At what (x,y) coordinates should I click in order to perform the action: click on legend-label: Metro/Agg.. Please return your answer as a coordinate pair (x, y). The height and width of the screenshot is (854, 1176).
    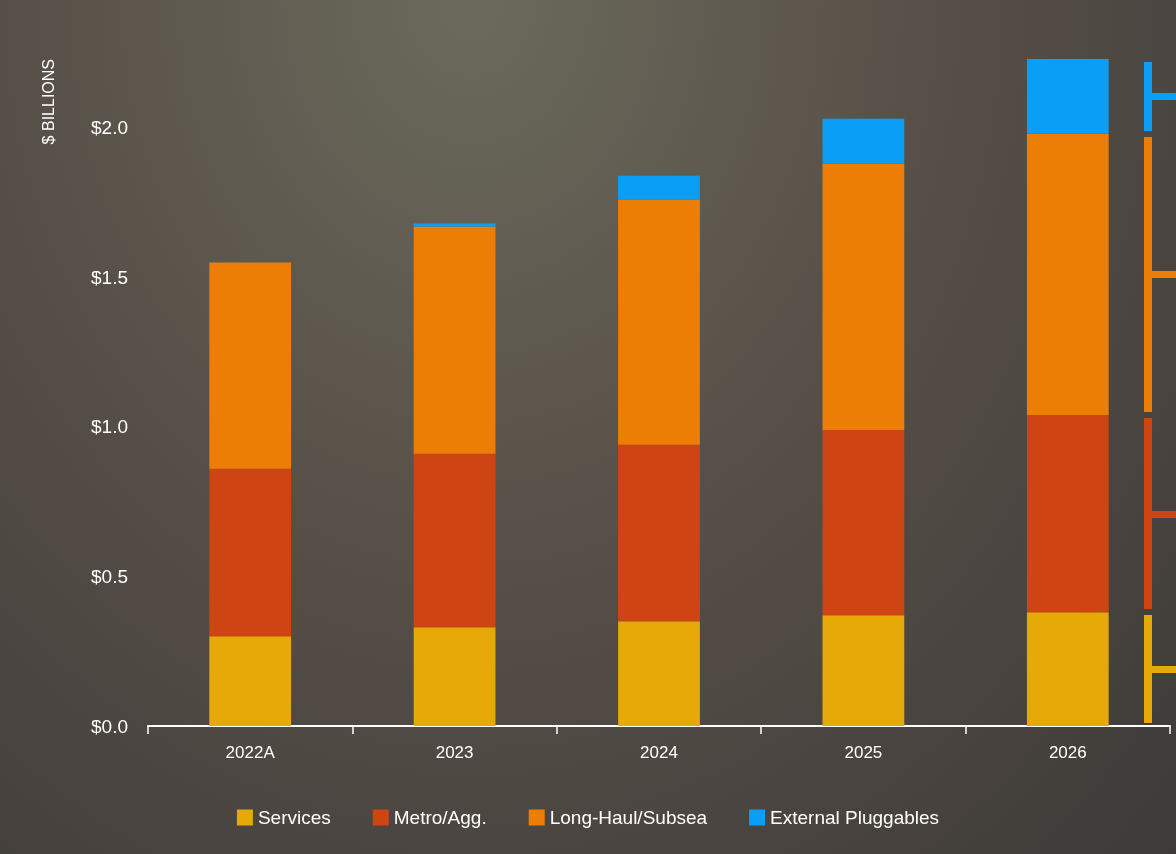
    Looking at the image, I should click on (440, 817).